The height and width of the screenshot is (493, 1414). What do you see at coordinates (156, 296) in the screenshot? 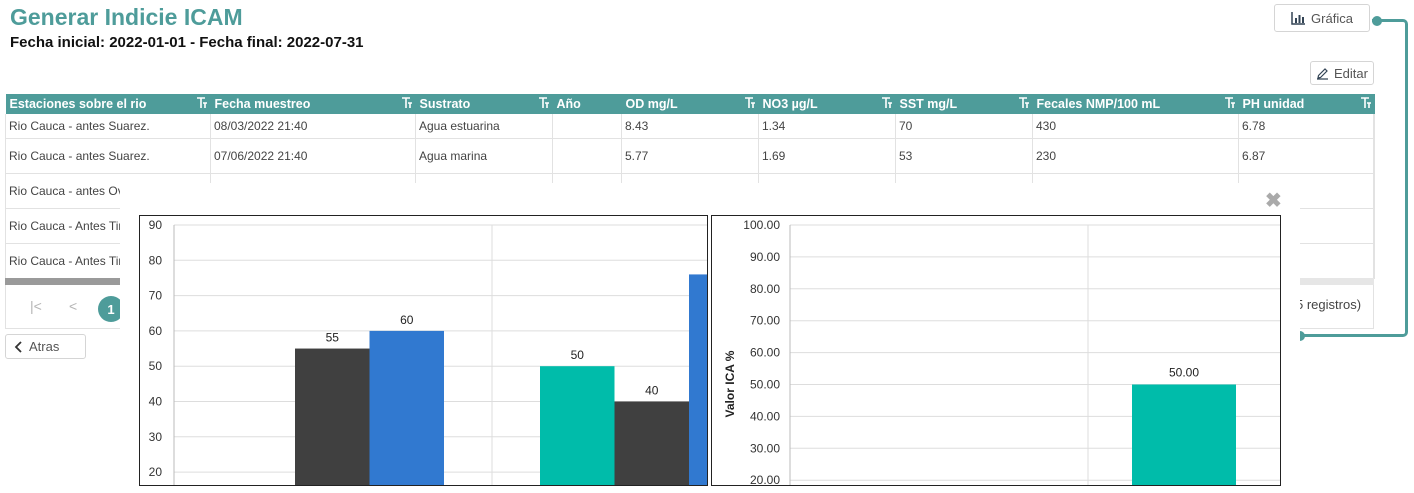
I see `y-tick-label: 70` at bounding box center [156, 296].